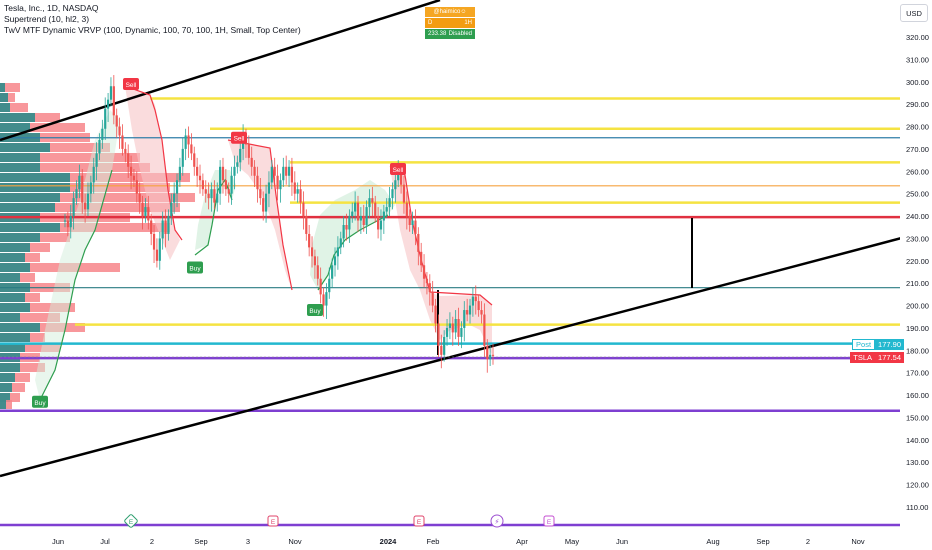 Image resolution: width=932 pixels, height=550 pixels. I want to click on y-tick-label: 150.00, so click(917, 417).